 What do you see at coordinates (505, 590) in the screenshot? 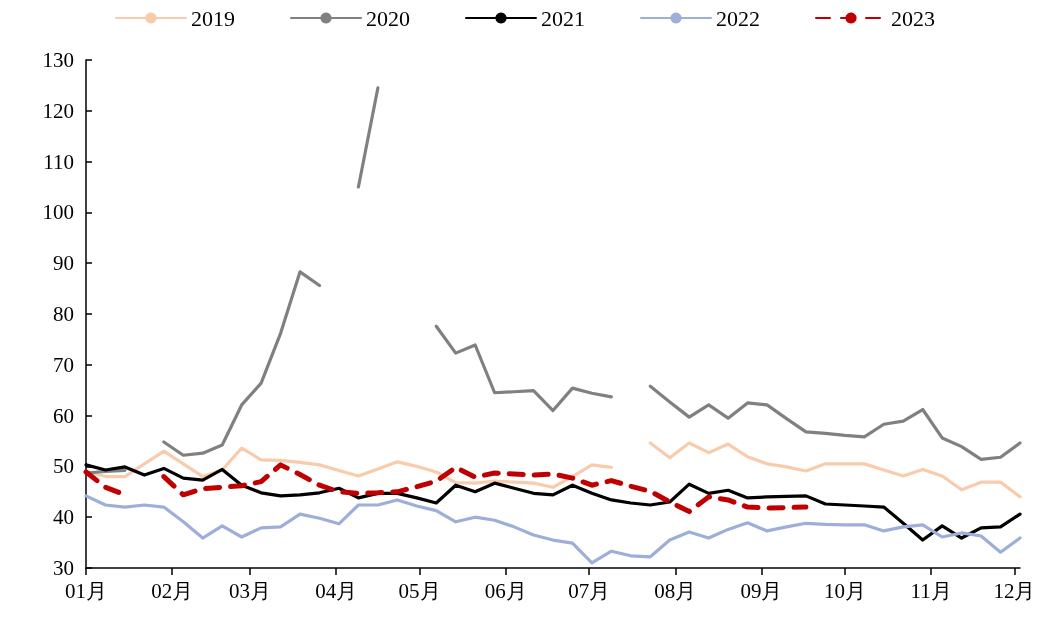
I see `x-tick-label: 06月` at bounding box center [505, 590].